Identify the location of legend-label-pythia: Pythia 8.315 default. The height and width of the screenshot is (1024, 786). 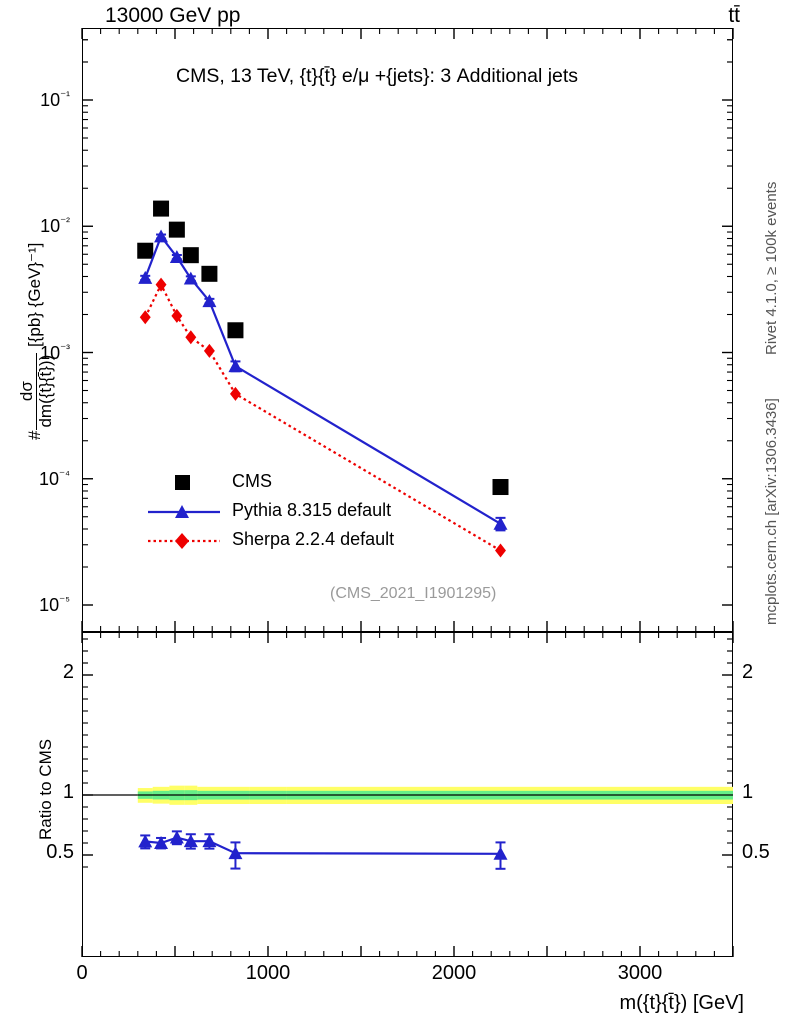
(312, 510).